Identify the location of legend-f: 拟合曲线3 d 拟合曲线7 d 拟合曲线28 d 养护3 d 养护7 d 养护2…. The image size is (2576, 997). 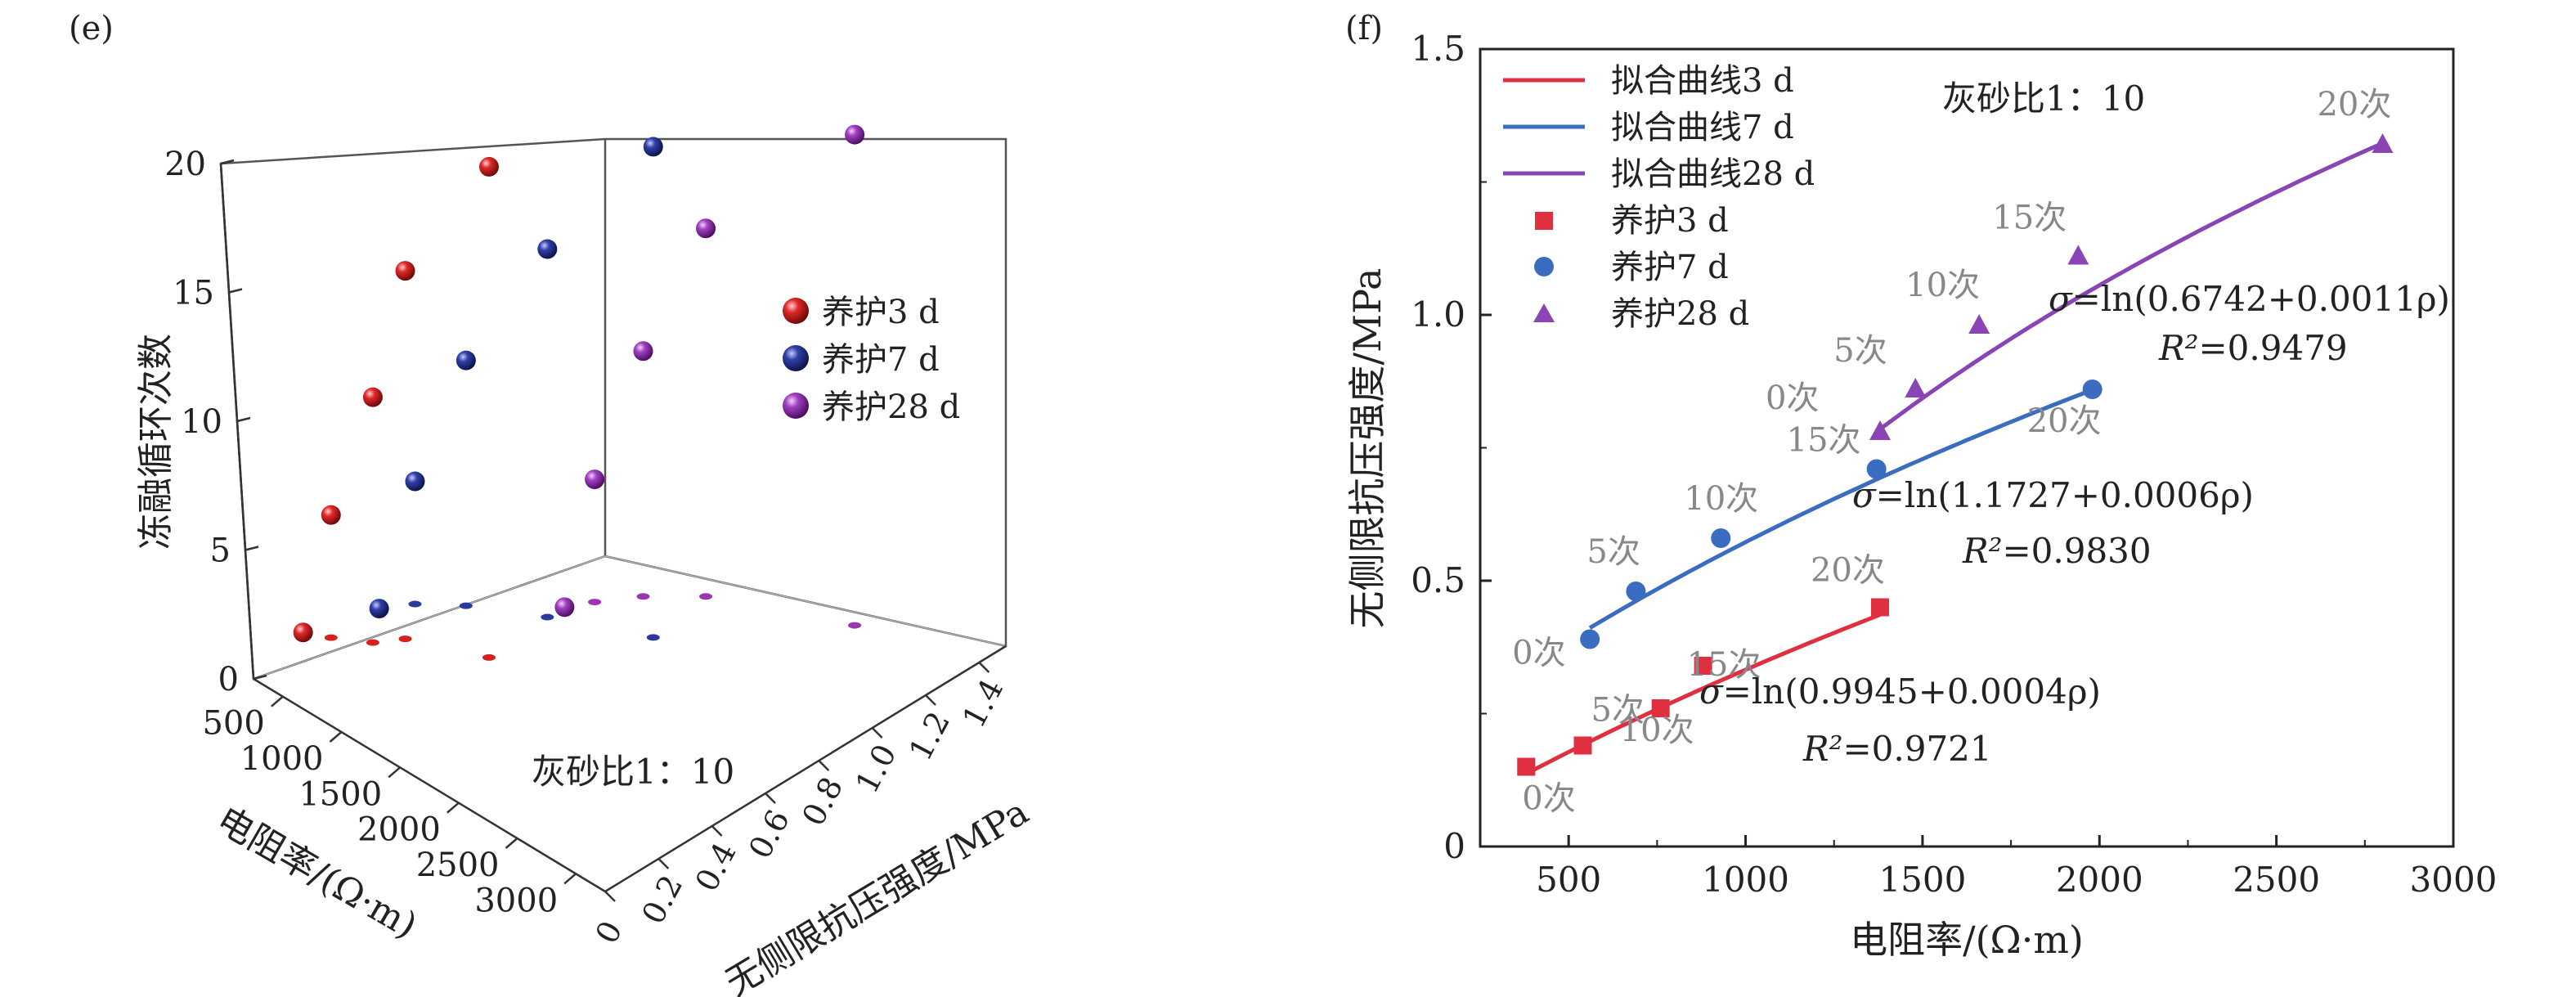
(1659, 198).